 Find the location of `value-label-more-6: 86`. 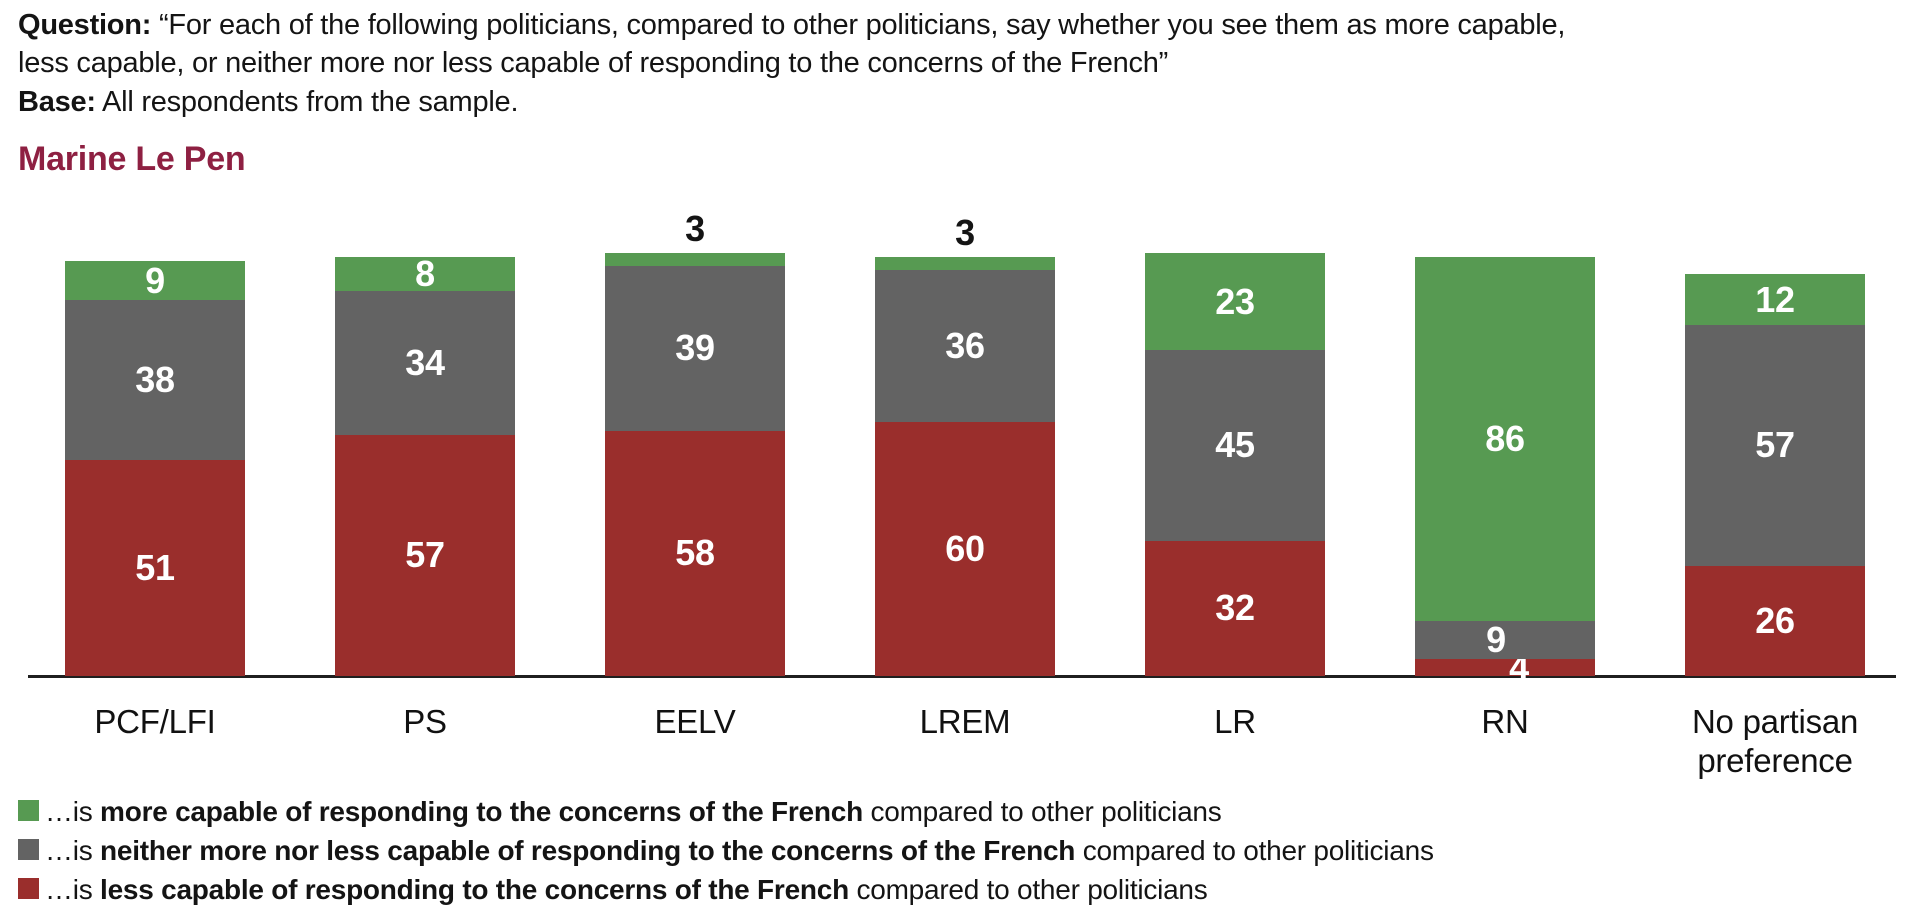

value-label-more-6: 86 is located at coordinates (1505, 439).